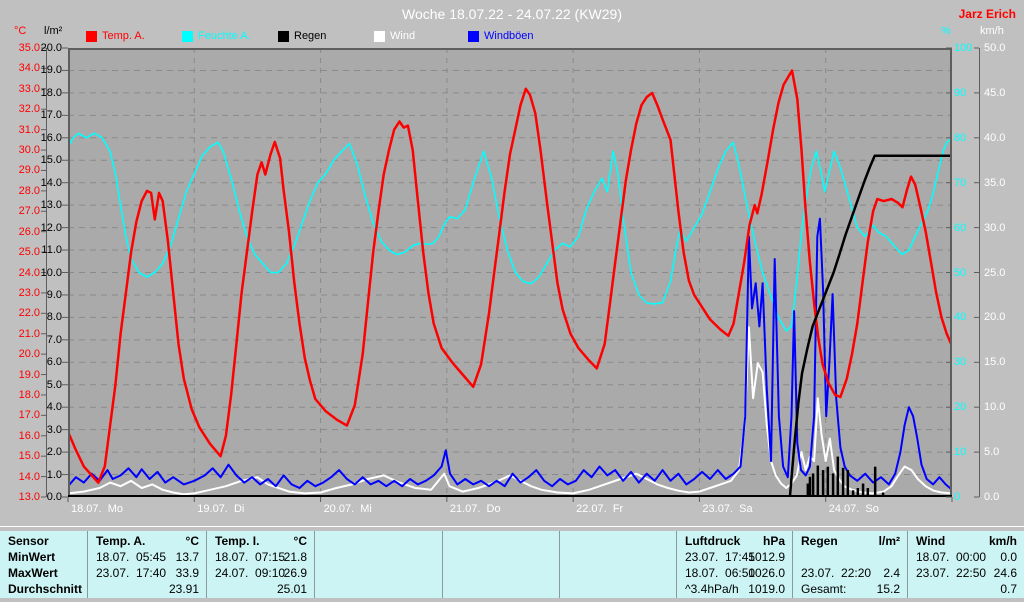 The width and height of the screenshot is (1024, 602). What do you see at coordinates (960, 452) in the screenshot?
I see `humidity-tick-label: 10` at bounding box center [960, 452].